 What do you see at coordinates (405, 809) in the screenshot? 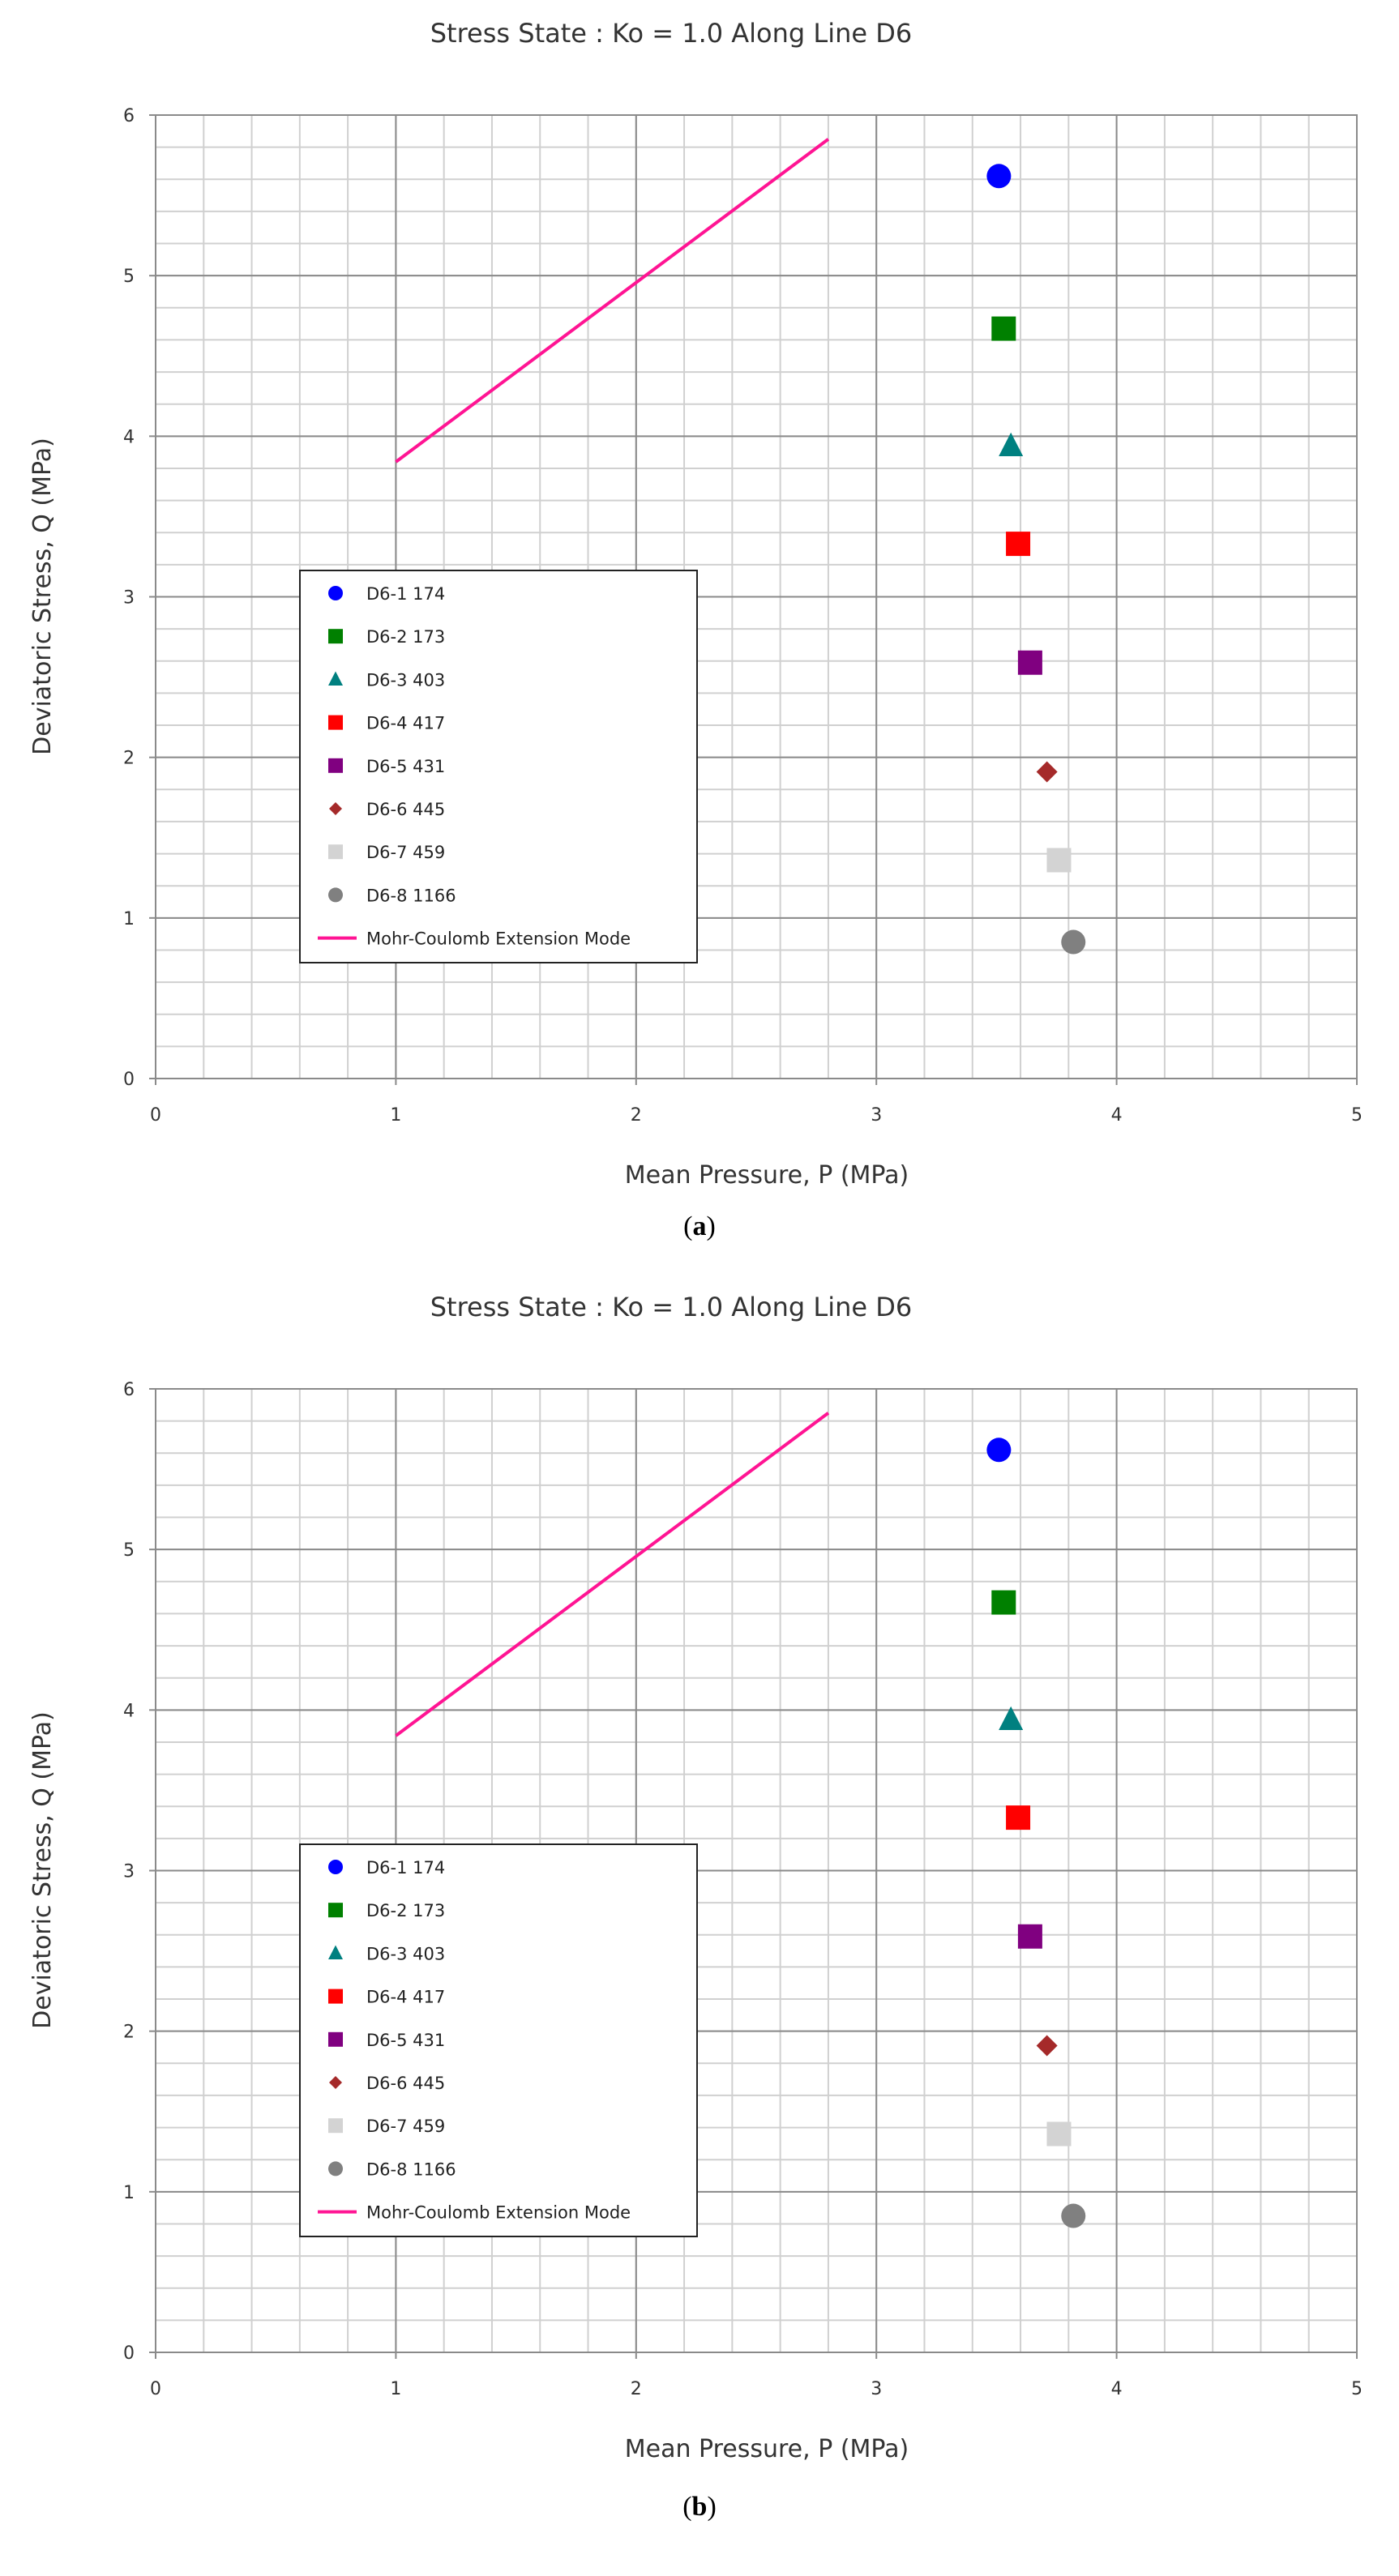
I see `legend-label: D6-6 445` at bounding box center [405, 809].